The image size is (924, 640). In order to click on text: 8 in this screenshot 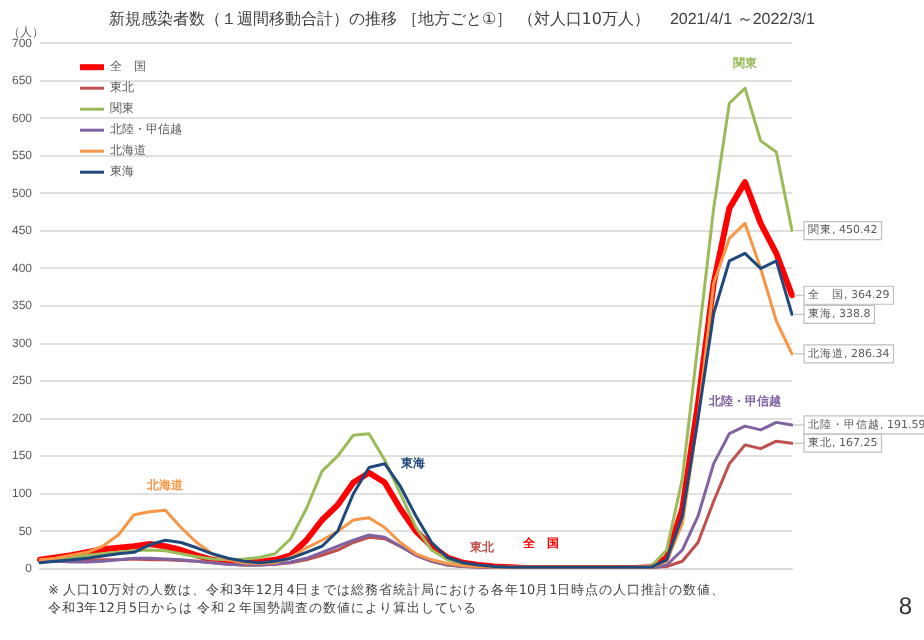, I will do `click(905, 606)`.